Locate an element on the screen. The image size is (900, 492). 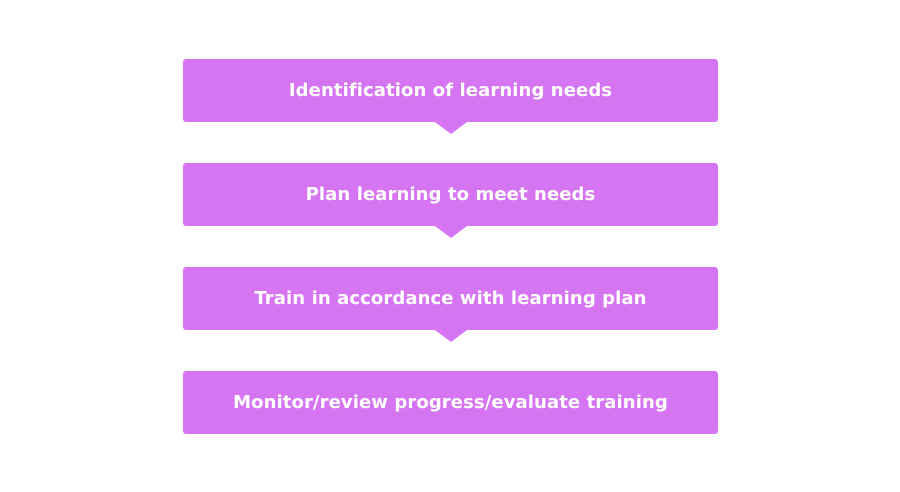
step-label: Identification of learning needs is located at coordinates (450, 90).